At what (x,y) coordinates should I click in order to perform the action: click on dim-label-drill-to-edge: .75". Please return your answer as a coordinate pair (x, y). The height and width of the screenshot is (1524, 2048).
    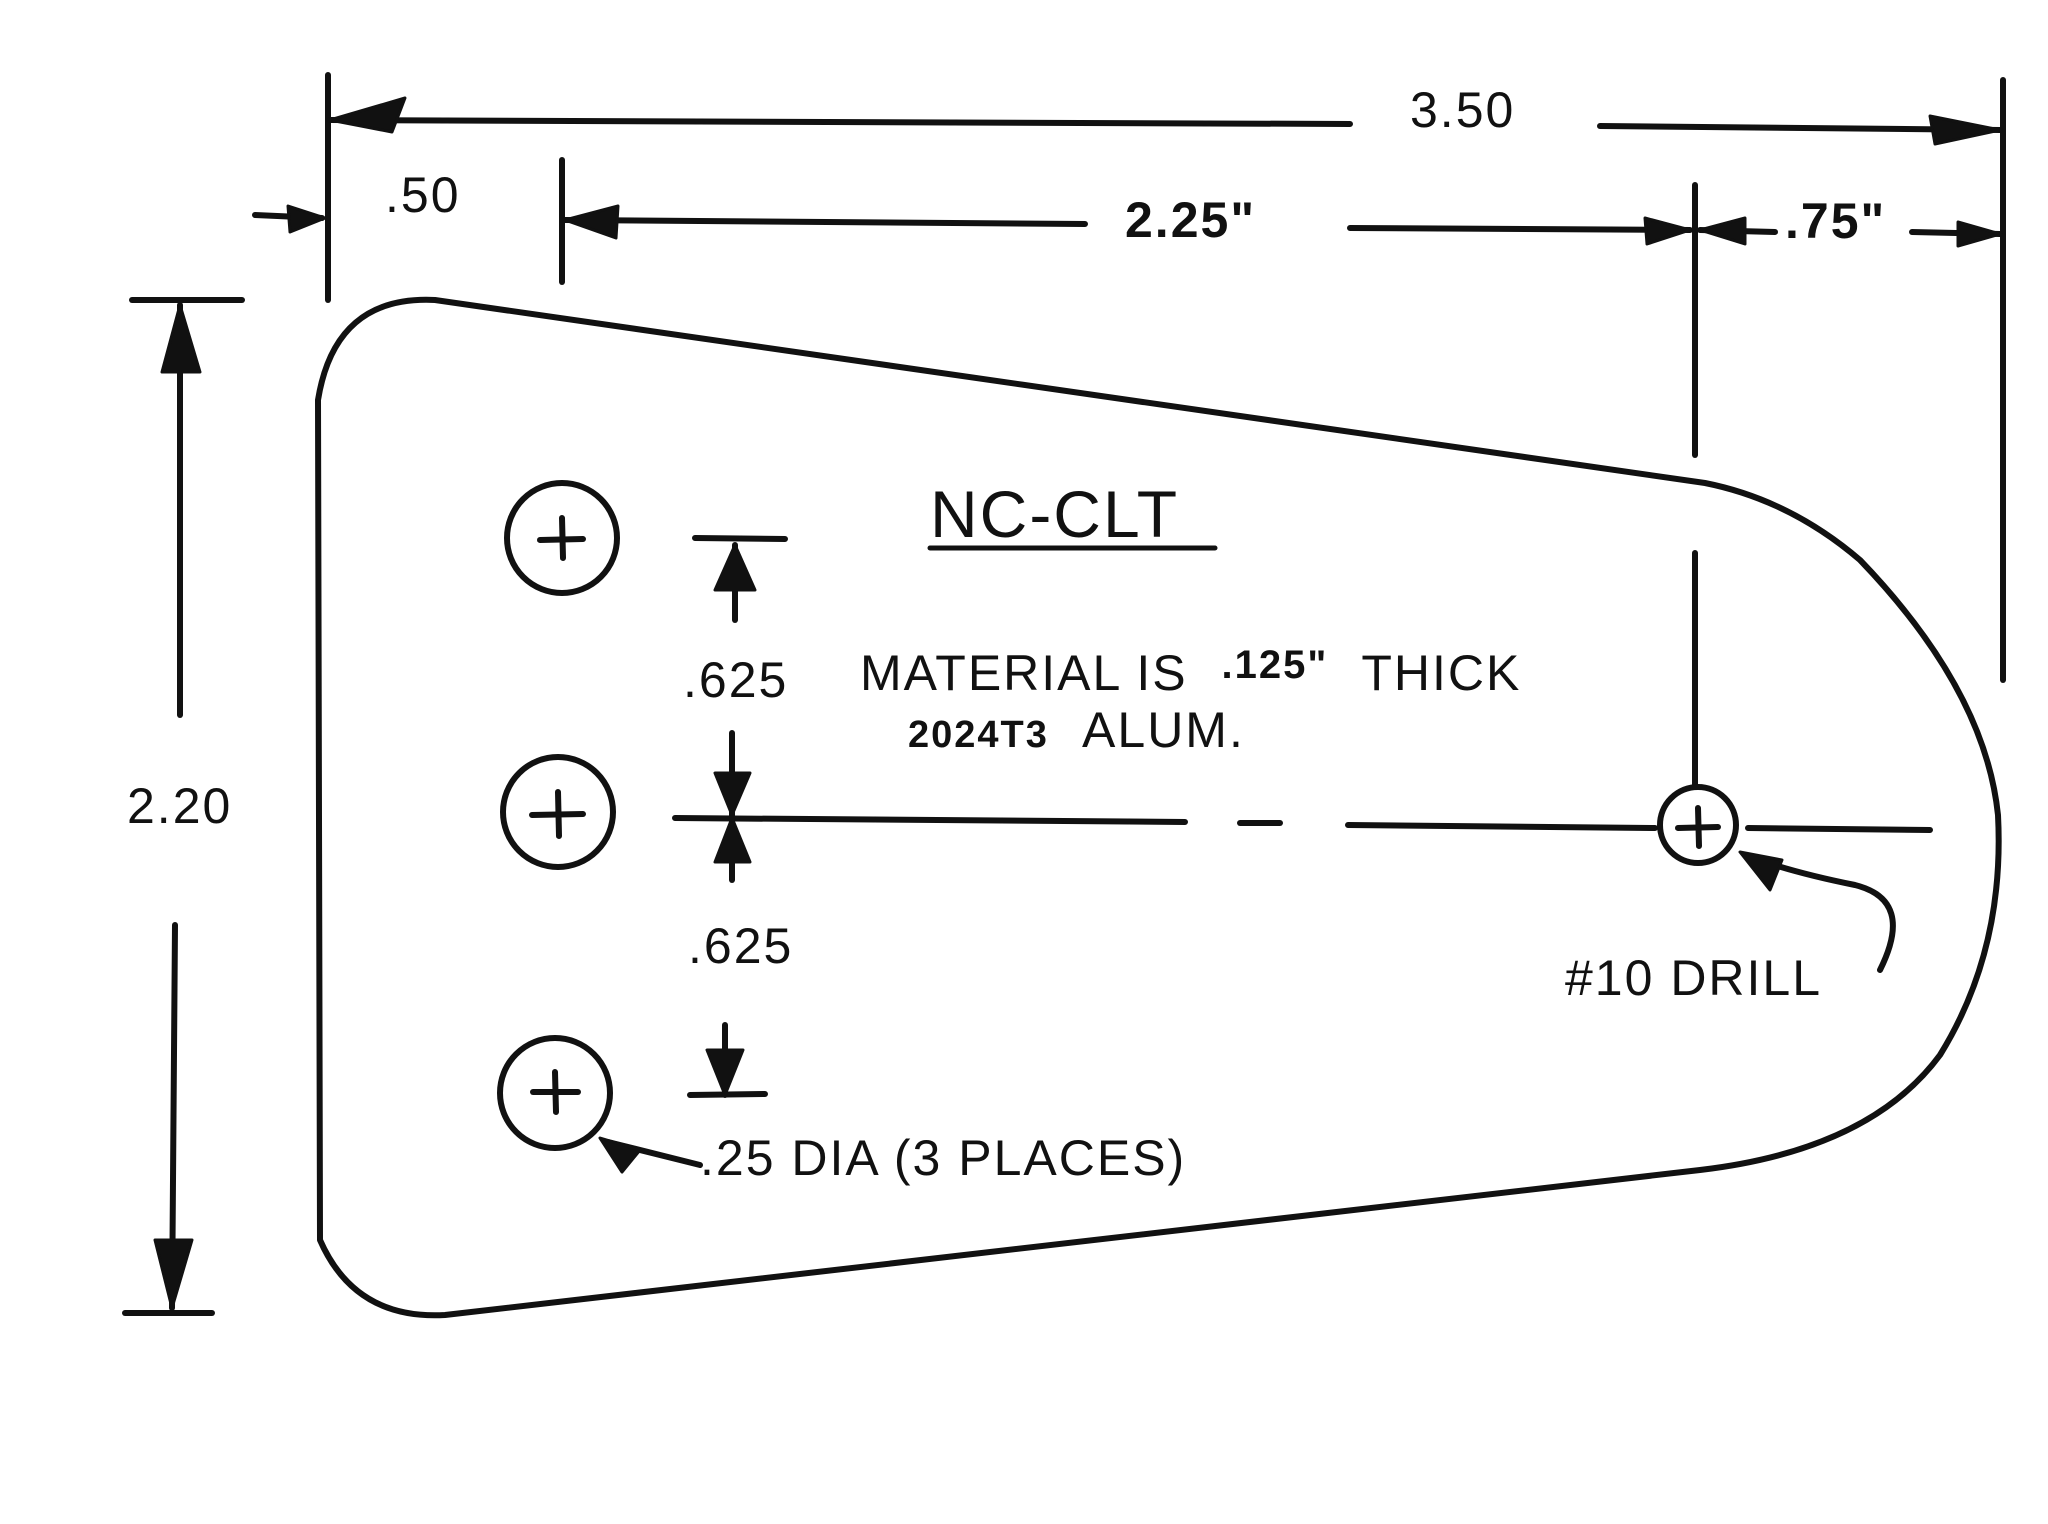
    Looking at the image, I should click on (1835, 221).